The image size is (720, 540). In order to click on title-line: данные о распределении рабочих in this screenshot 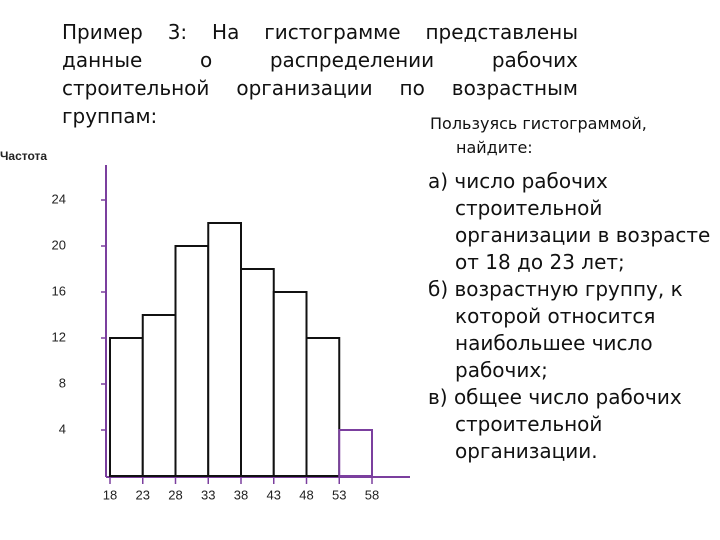, I will do `click(320, 60)`.